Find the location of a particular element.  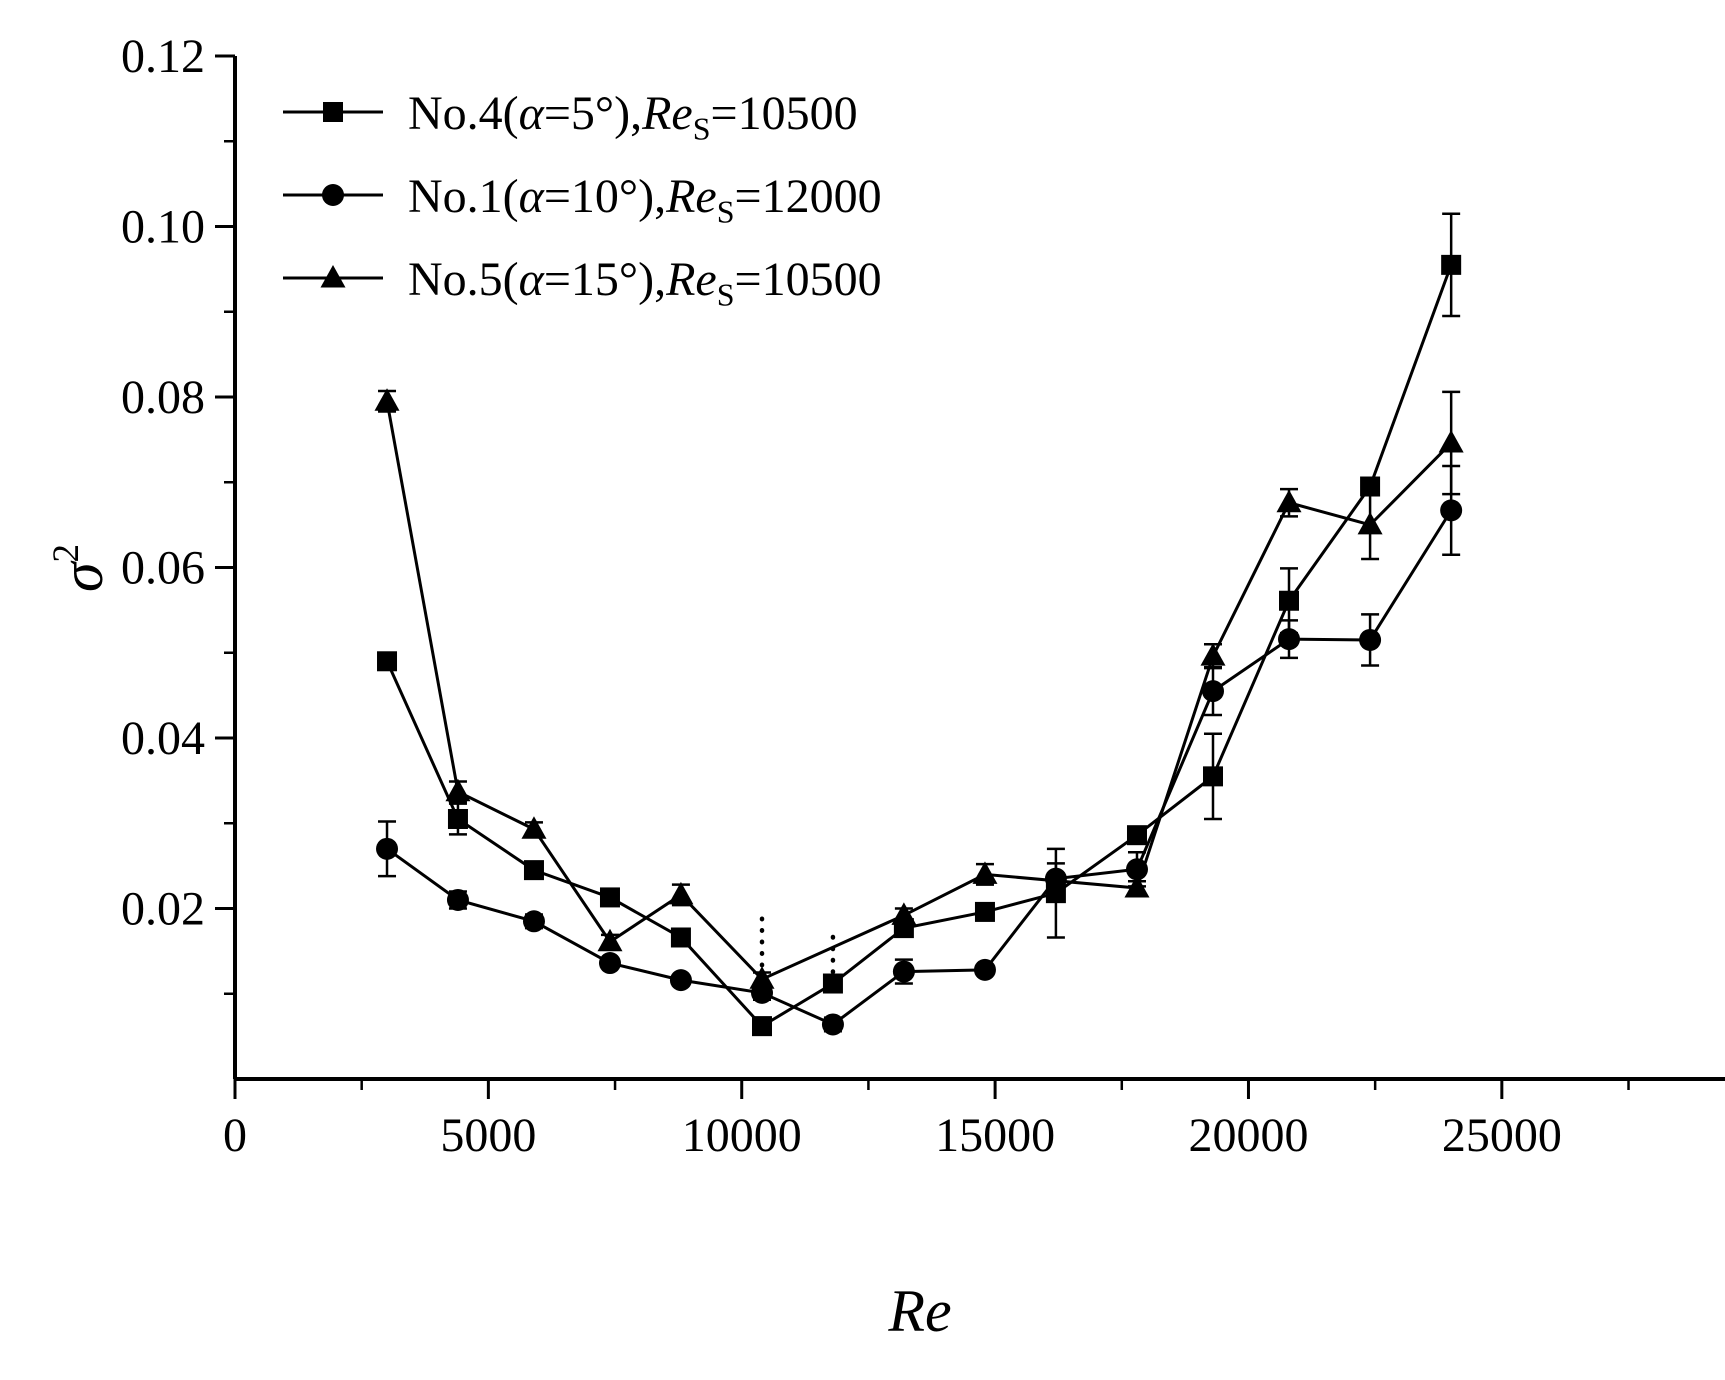

y-tick-label: 0.04 is located at coordinates (163, 738).